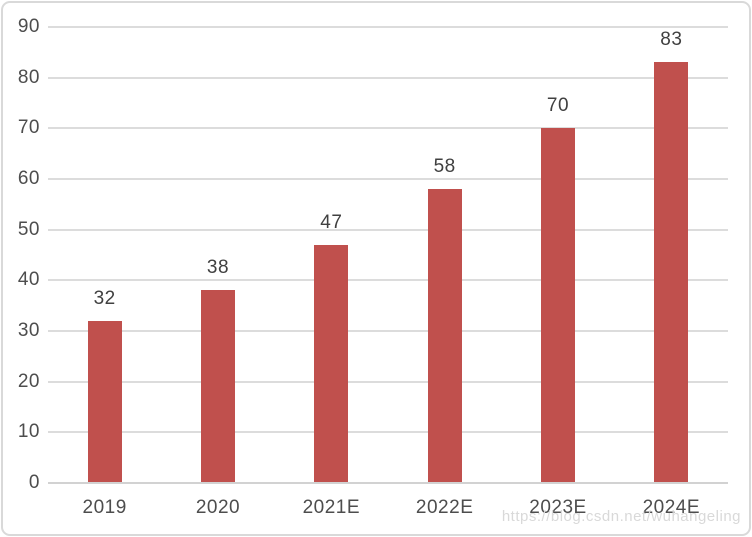 The width and height of the screenshot is (752, 537). Describe the element at coordinates (218, 268) in the screenshot. I see `bar-value-label: 38` at that location.